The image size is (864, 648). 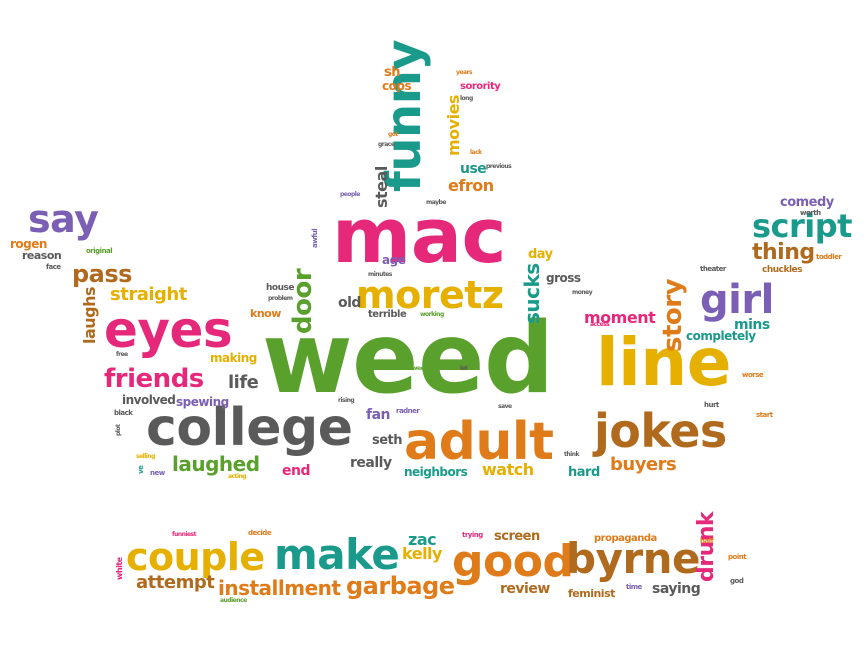 I want to click on word: buyers, so click(x=643, y=464).